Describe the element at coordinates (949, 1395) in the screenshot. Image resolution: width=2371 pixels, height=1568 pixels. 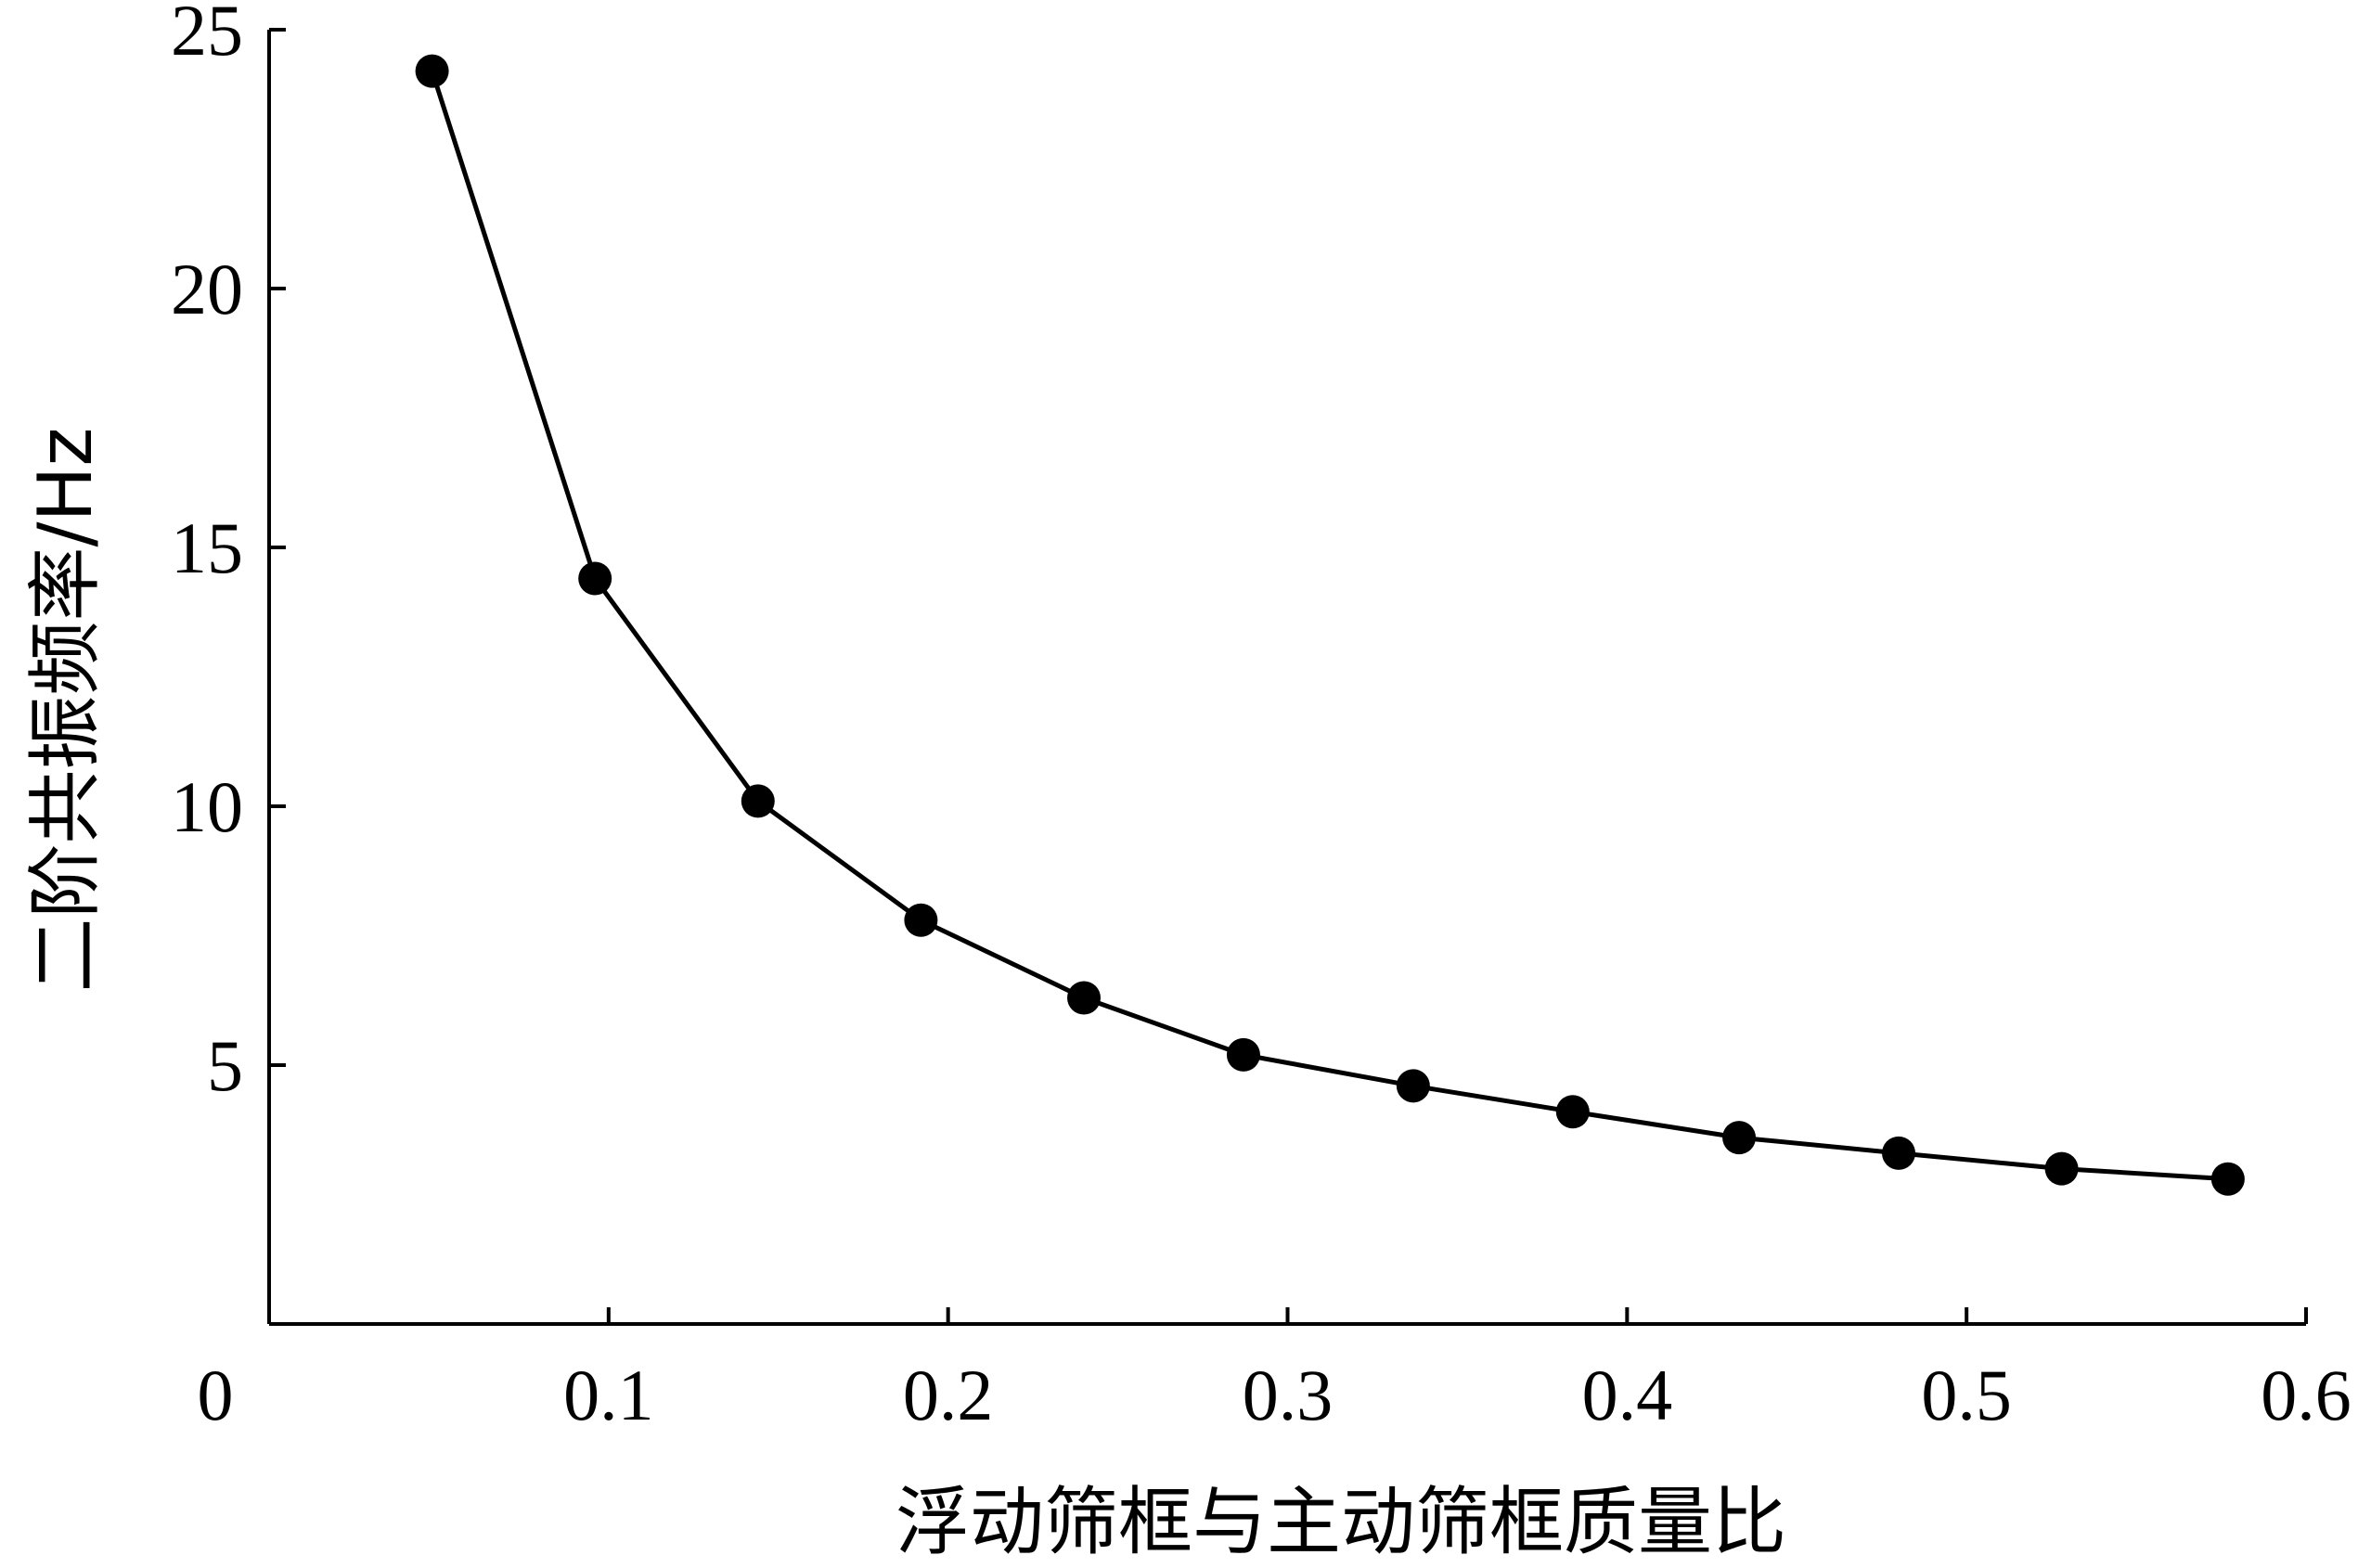
I see `x-tick-label: 0.2` at that location.